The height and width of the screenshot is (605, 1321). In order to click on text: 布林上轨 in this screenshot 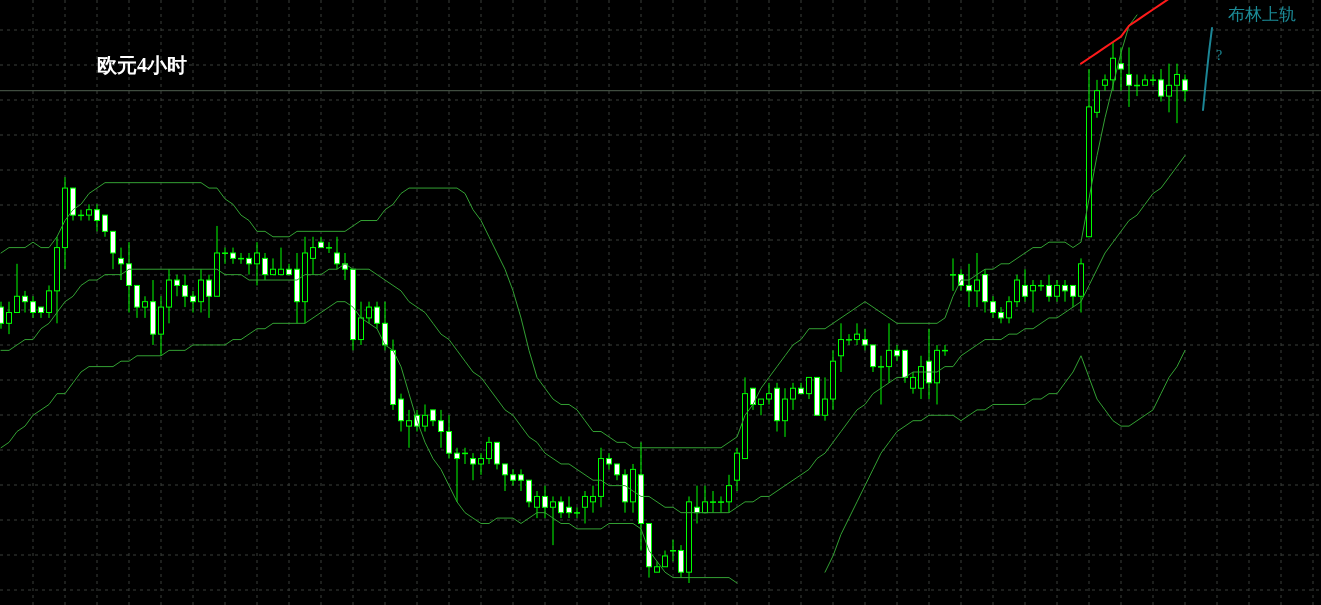, I will do `click(1262, 14)`.